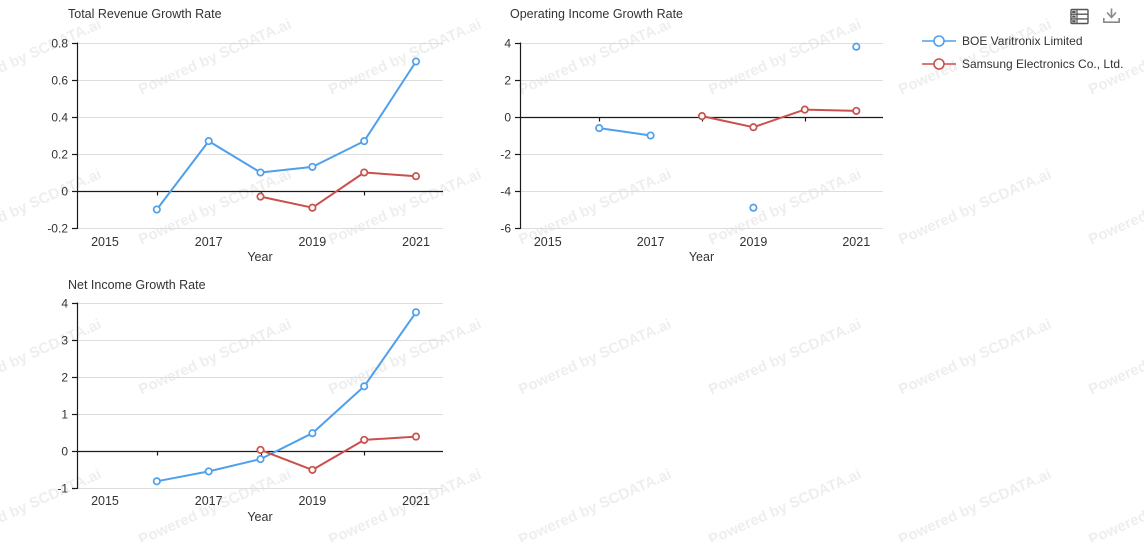  I want to click on y-tick-label: -2, so click(505, 155).